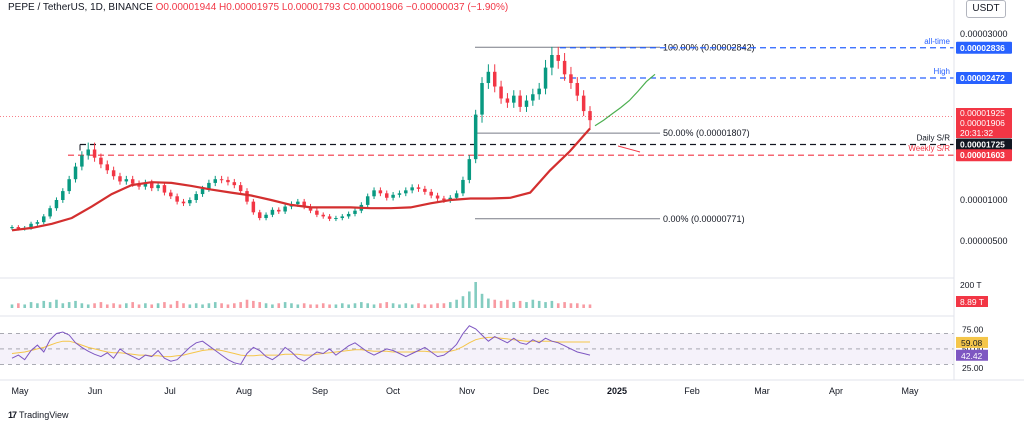 Image resolution: width=1024 pixels, height=427 pixels. What do you see at coordinates (972, 356) in the screenshot?
I see `rsi-badge-text: 42.42` at bounding box center [972, 356].